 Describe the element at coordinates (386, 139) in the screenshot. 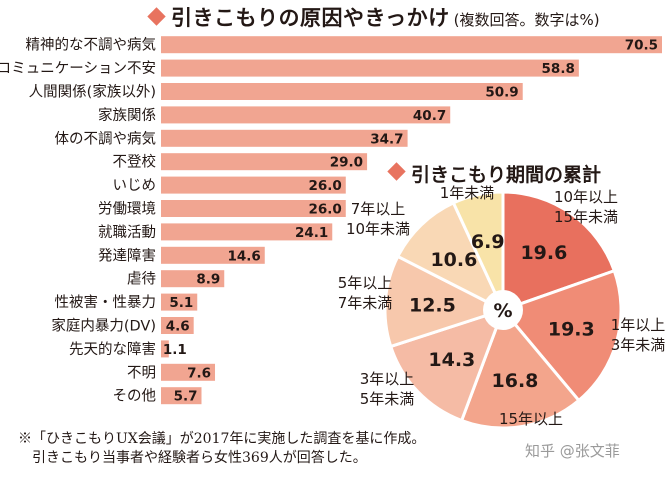

I see `value-label: 34.7` at that location.